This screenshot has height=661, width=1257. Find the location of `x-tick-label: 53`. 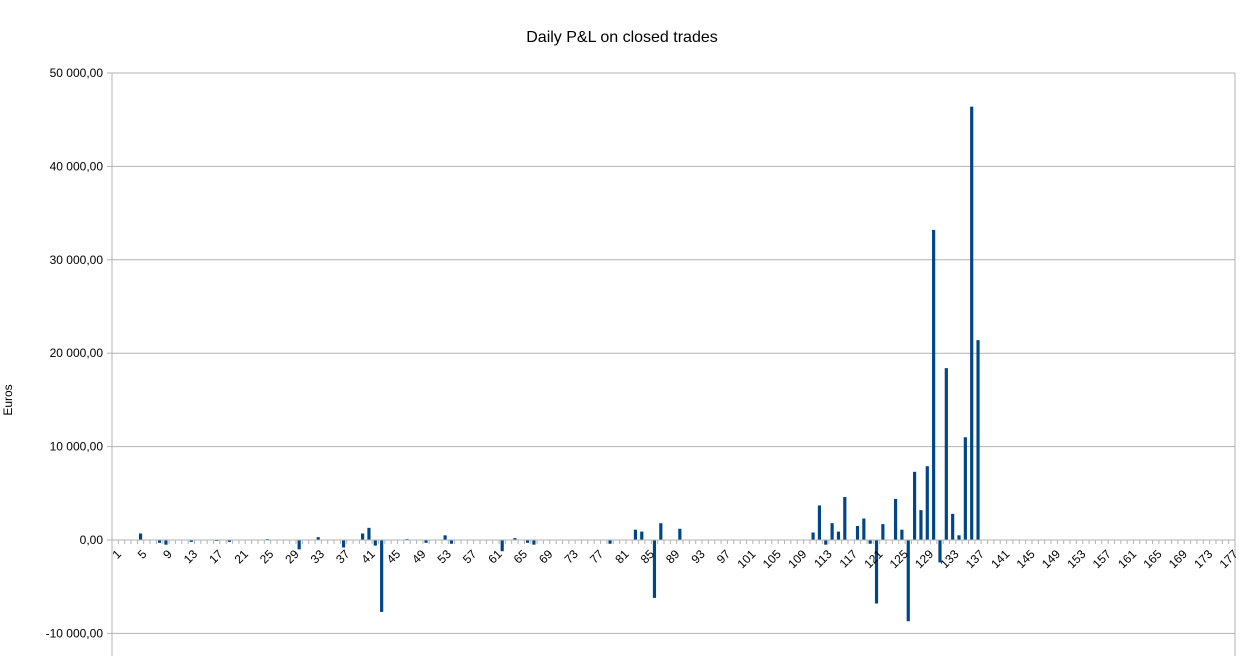

x-tick-label: 53 is located at coordinates (445, 557).